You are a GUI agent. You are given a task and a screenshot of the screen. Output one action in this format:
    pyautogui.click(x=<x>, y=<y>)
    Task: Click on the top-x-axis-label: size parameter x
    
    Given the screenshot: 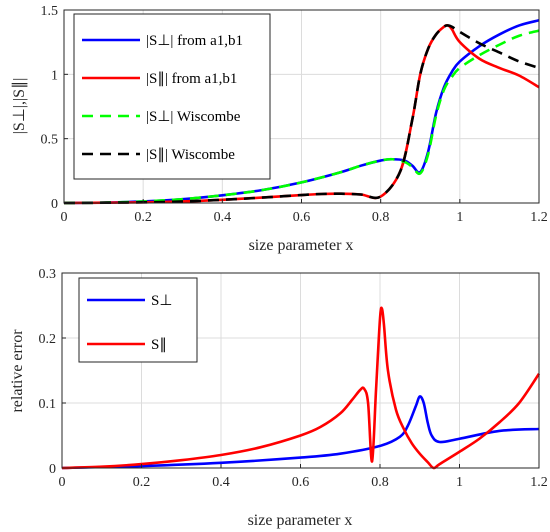 What is the action you would take?
    pyautogui.click(x=301, y=245)
    